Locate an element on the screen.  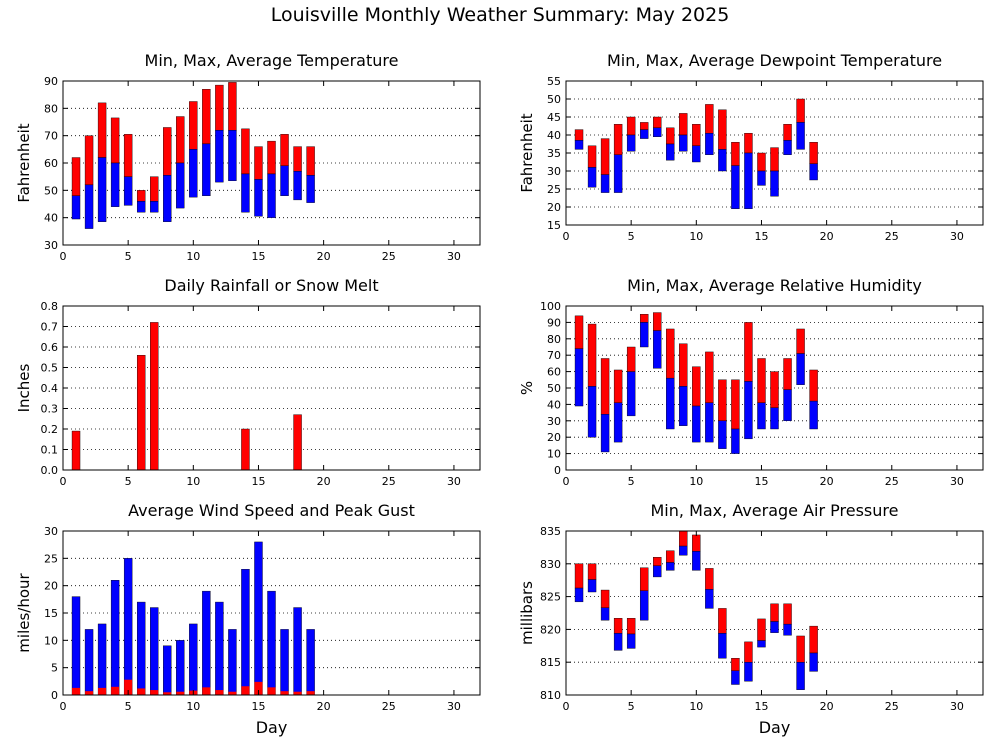
x-tick-label: 30 is located at coordinates (957, 706).